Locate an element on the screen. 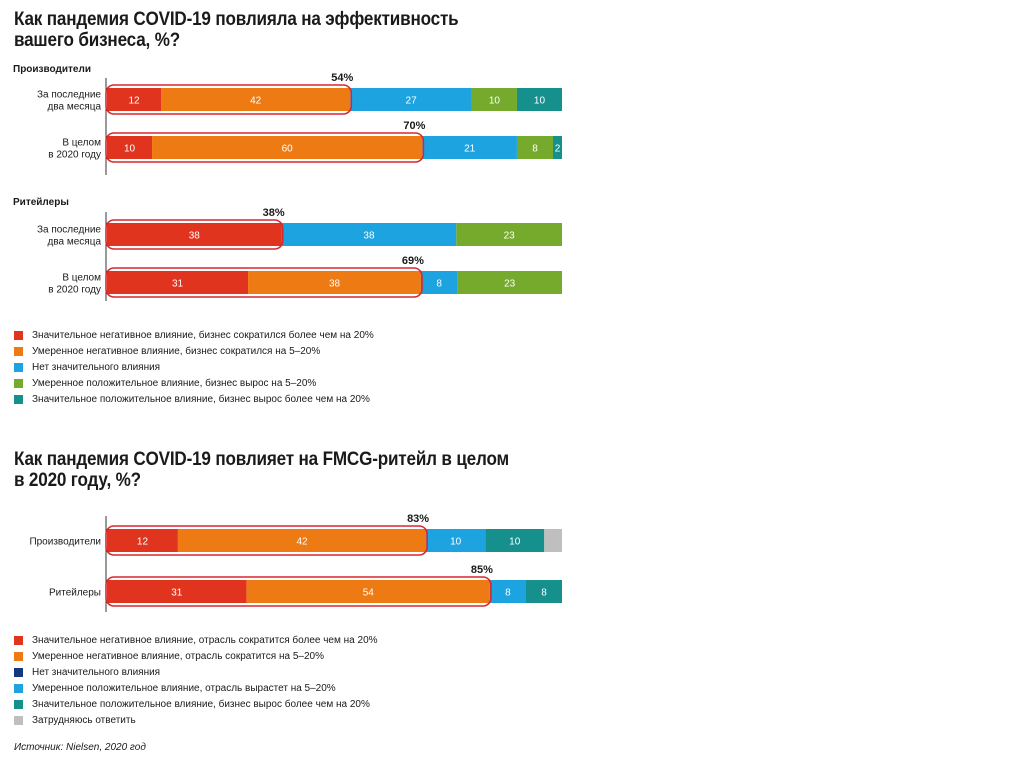  source-note: Источник: Nielsen, 2020 год is located at coordinates (80, 747).